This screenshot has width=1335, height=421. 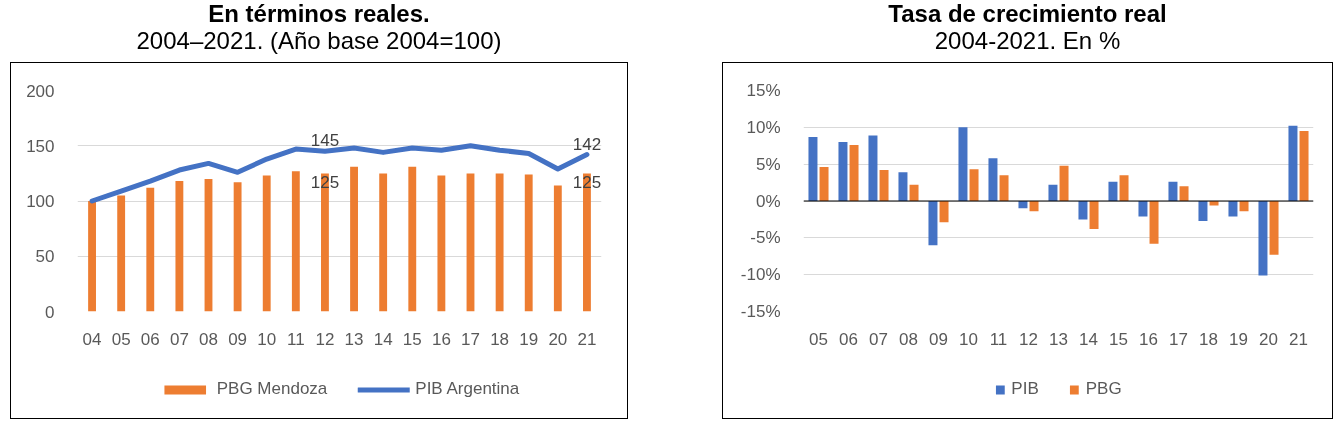 I want to click on legend-label: PIB, so click(x=1025, y=389).